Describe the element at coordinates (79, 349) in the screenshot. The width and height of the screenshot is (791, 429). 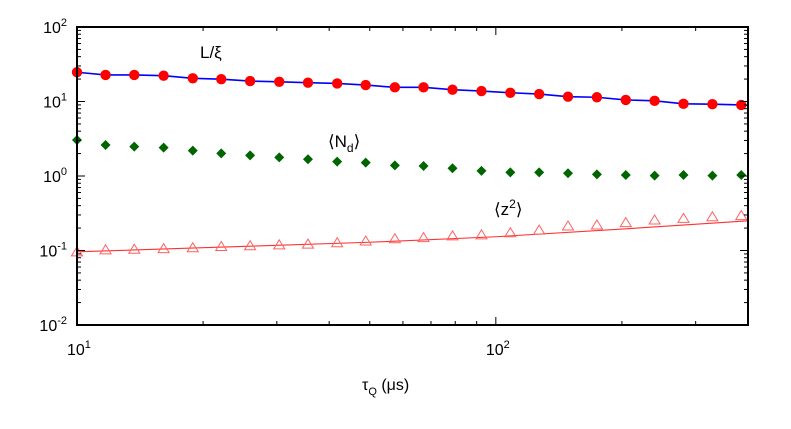
I see `x-tick-label: 10¹` at that location.